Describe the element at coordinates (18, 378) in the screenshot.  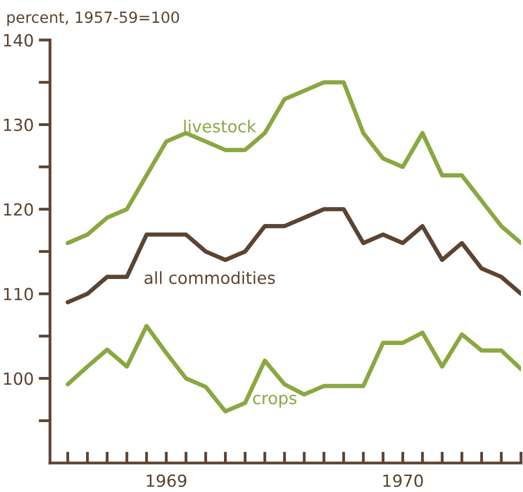
I see `y-tick-label: 100` at that location.